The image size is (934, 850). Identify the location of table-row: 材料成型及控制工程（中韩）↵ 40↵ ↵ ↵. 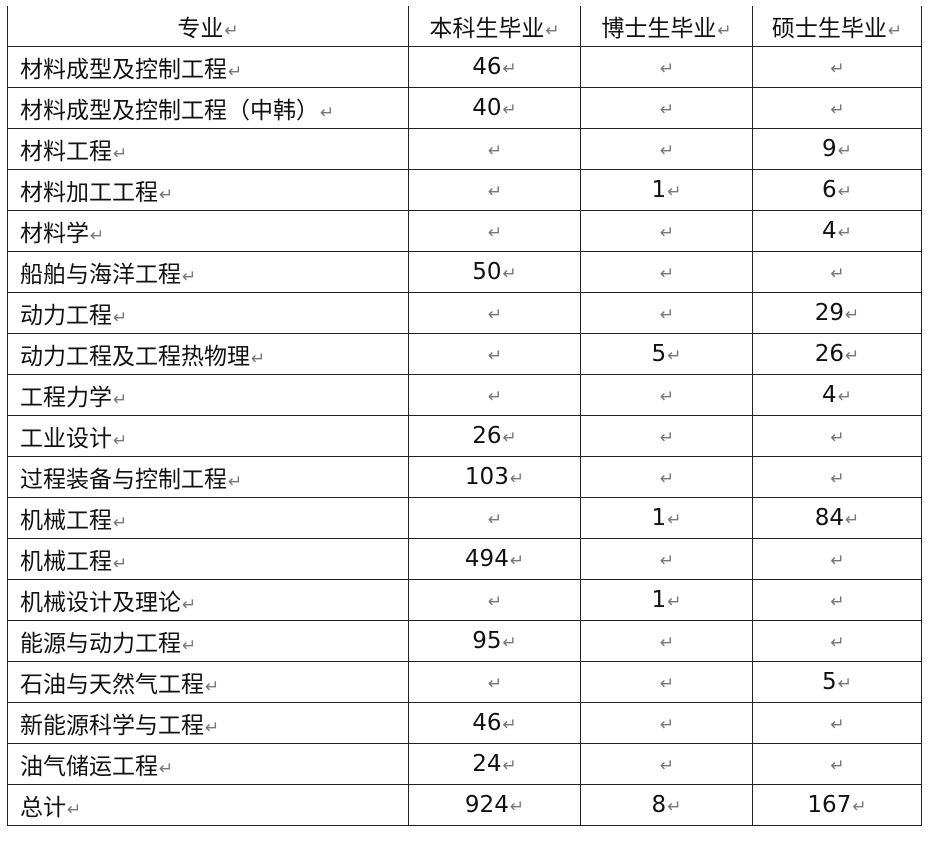
(464, 108).